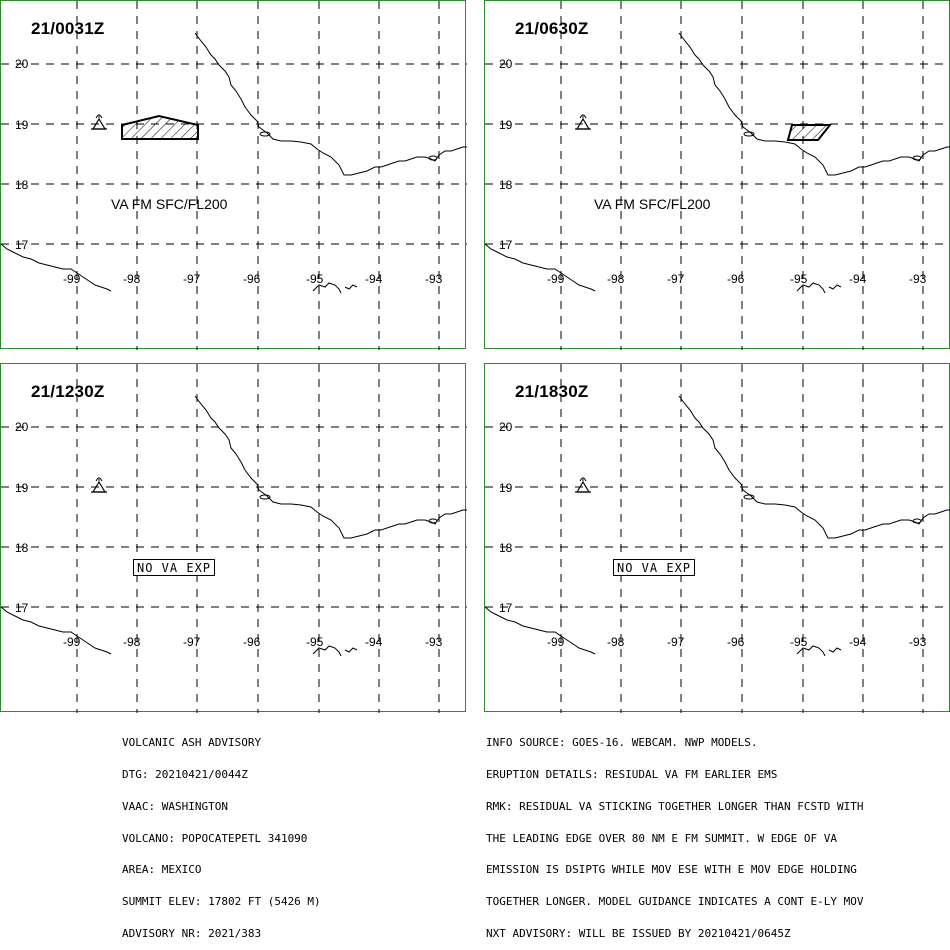  Describe the element at coordinates (221, 902) in the screenshot. I see `advisory-line: SUMMIT ELEV: 17802 FT (5426 M)` at that location.